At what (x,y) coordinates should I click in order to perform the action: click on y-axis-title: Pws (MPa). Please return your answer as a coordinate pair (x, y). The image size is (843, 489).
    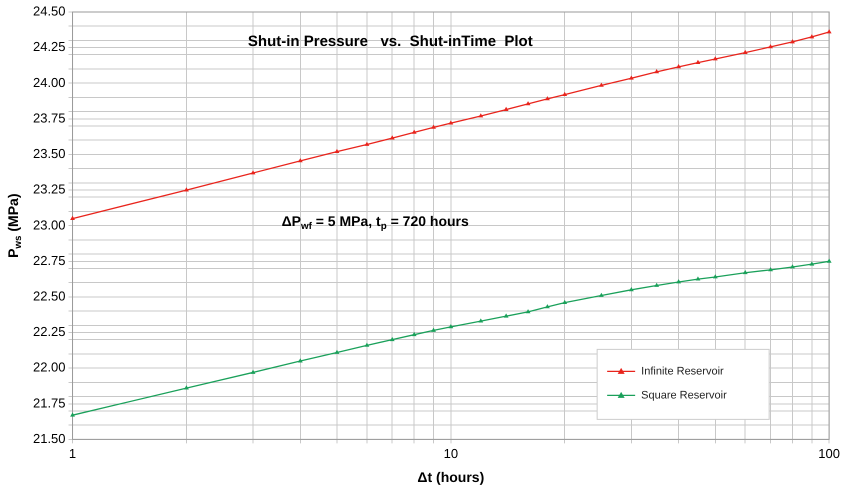
    Looking at the image, I should click on (14, 225).